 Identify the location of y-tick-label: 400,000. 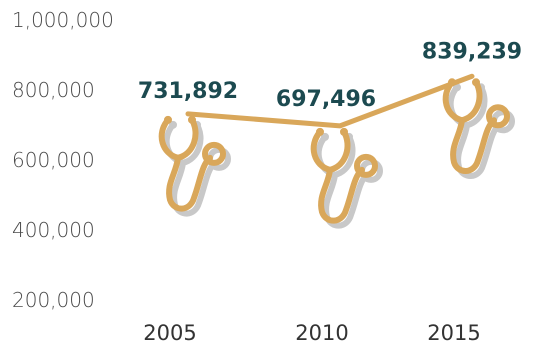
(53, 230).